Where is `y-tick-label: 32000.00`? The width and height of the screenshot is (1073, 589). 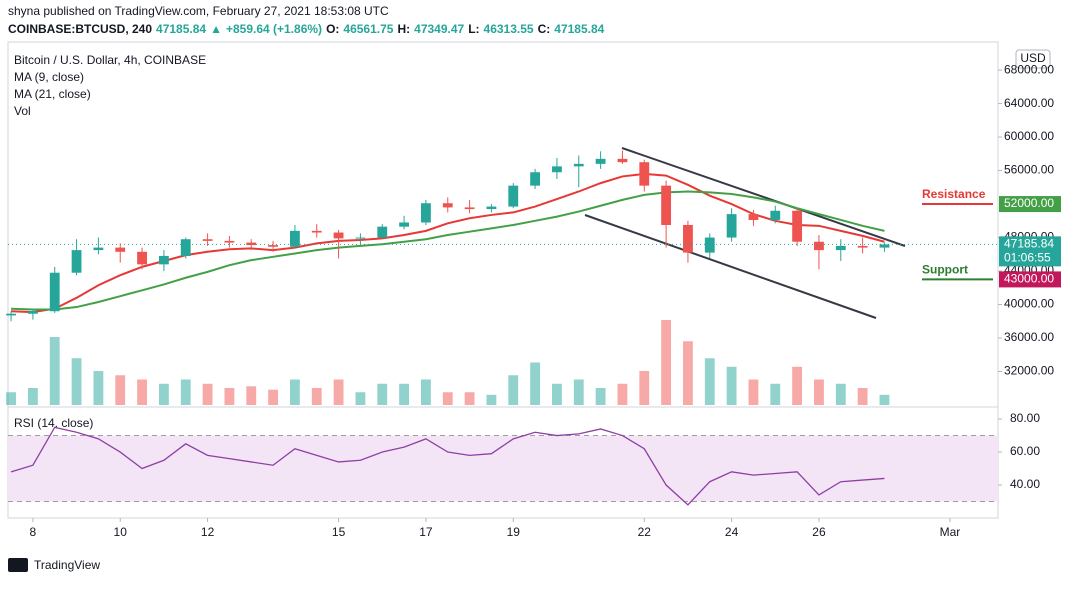 y-tick-label: 32000.00 is located at coordinates (1029, 371).